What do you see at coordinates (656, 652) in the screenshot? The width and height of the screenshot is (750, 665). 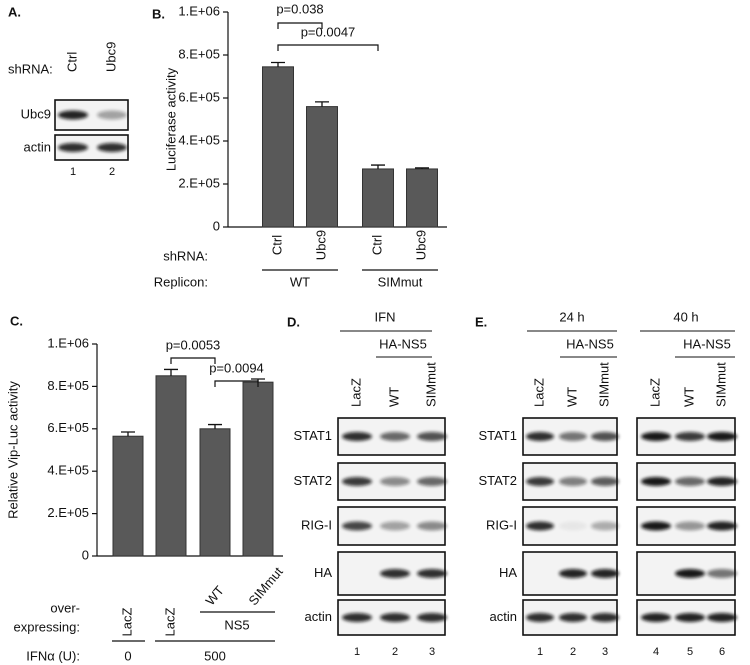 I see `lane-number: 4` at bounding box center [656, 652].